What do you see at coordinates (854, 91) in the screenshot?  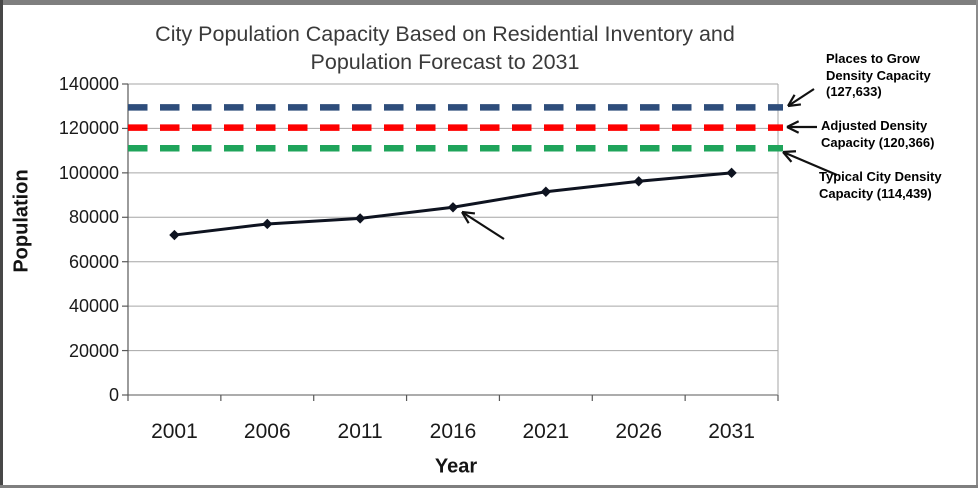 I see `annotation-line: (127,633)` at bounding box center [854, 91].